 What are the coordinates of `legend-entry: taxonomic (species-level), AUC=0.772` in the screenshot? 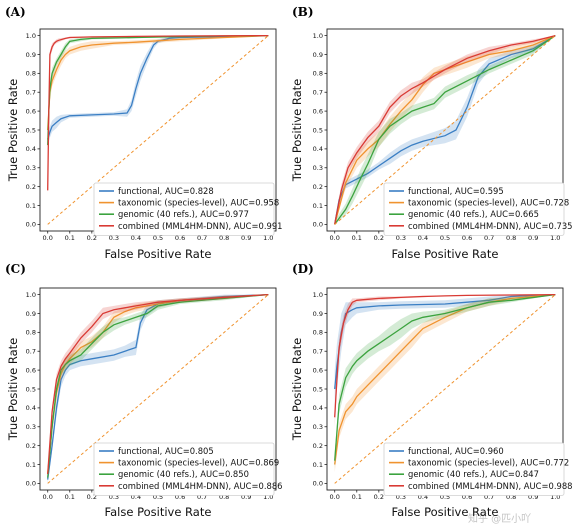 It's located at (488, 463).